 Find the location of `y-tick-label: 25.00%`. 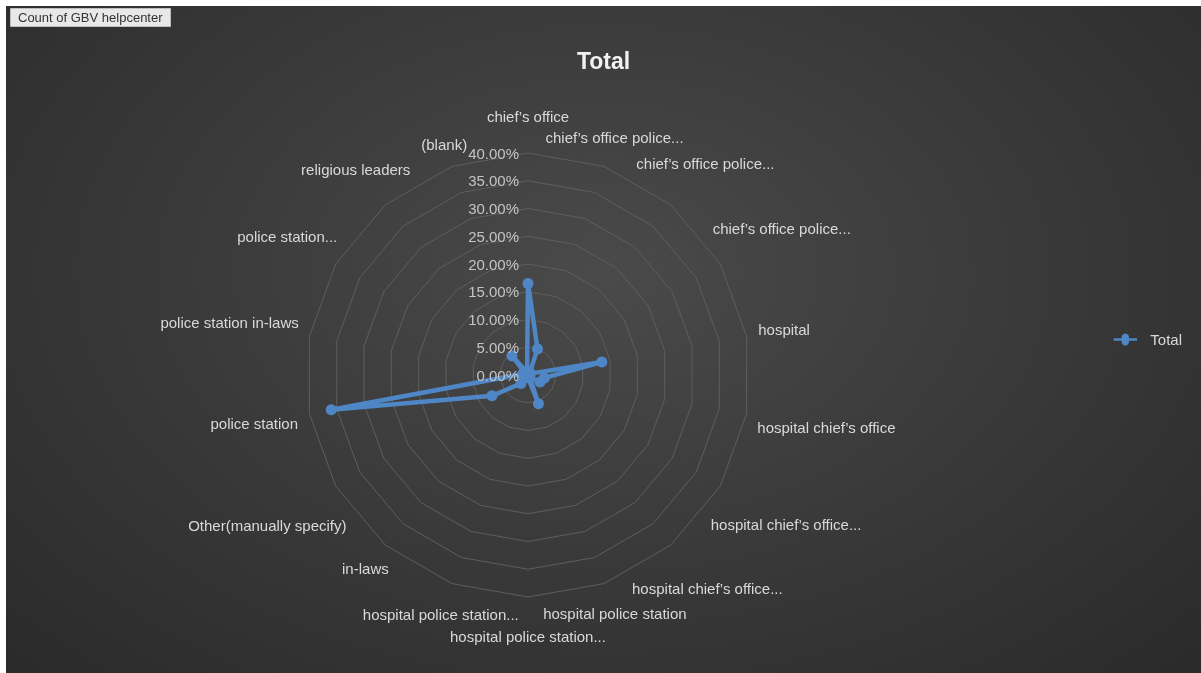

y-tick-label: 25.00% is located at coordinates (493, 236).